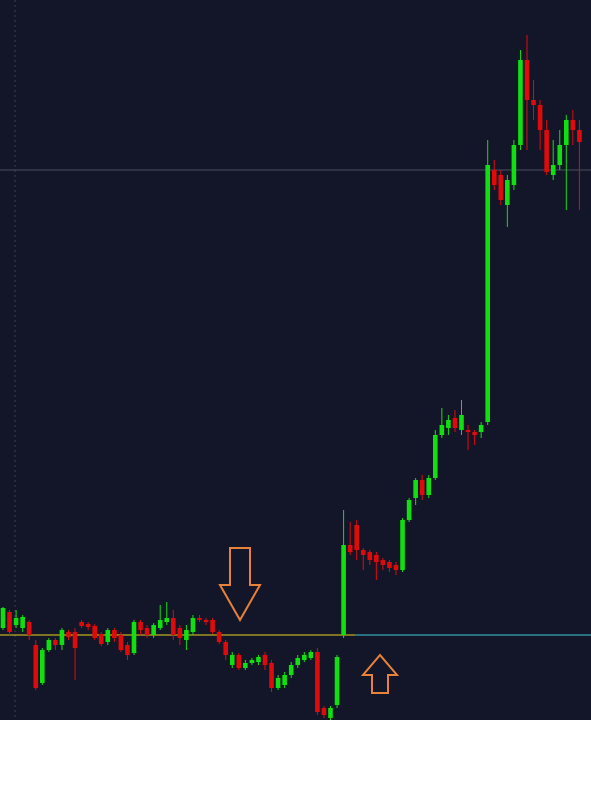 The image size is (591, 800). What do you see at coordinates (240, 585) in the screenshot?
I see `down-arrow` at bounding box center [240, 585].